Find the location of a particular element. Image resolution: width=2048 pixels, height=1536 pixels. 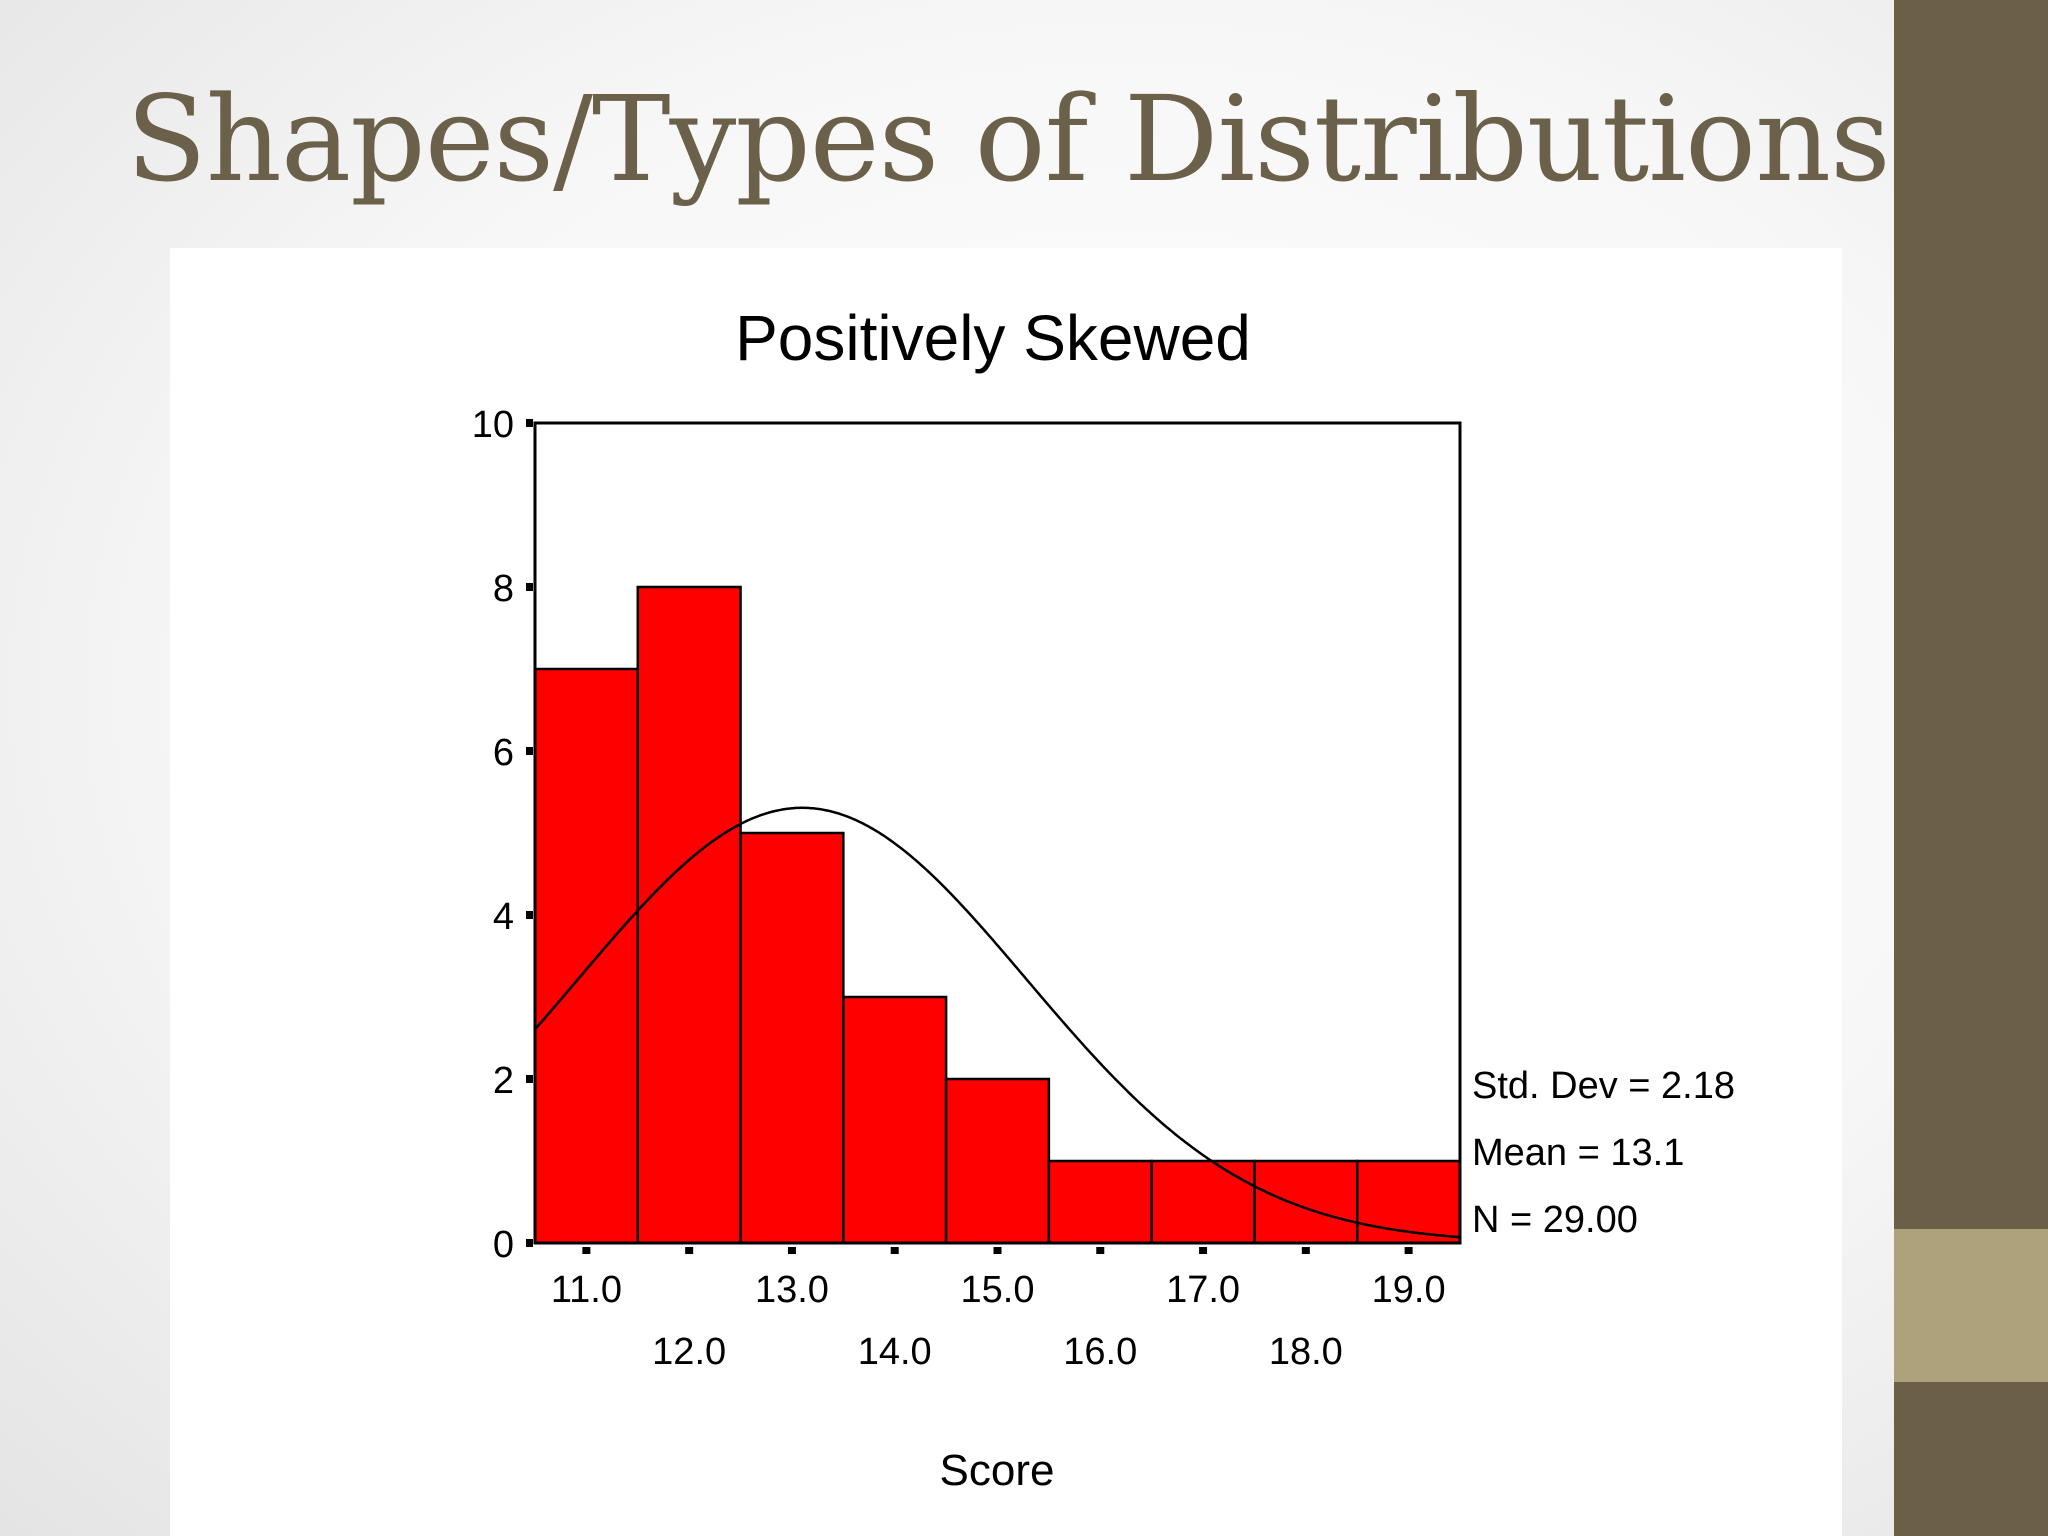

x-tick-label: 17.0 is located at coordinates (1203, 1290).